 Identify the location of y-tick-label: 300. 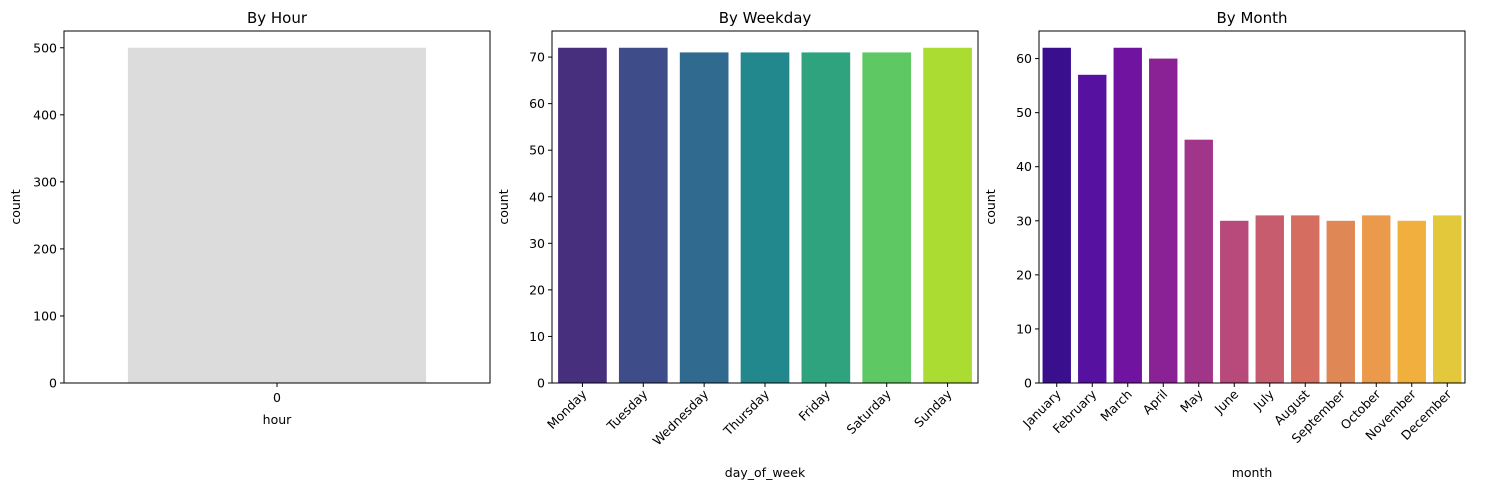
(45, 181).